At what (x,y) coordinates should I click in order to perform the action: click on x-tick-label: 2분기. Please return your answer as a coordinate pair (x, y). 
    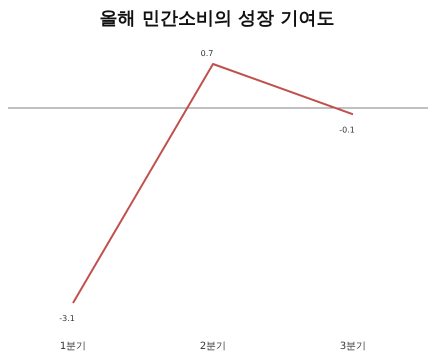
    Looking at the image, I should click on (213, 346).